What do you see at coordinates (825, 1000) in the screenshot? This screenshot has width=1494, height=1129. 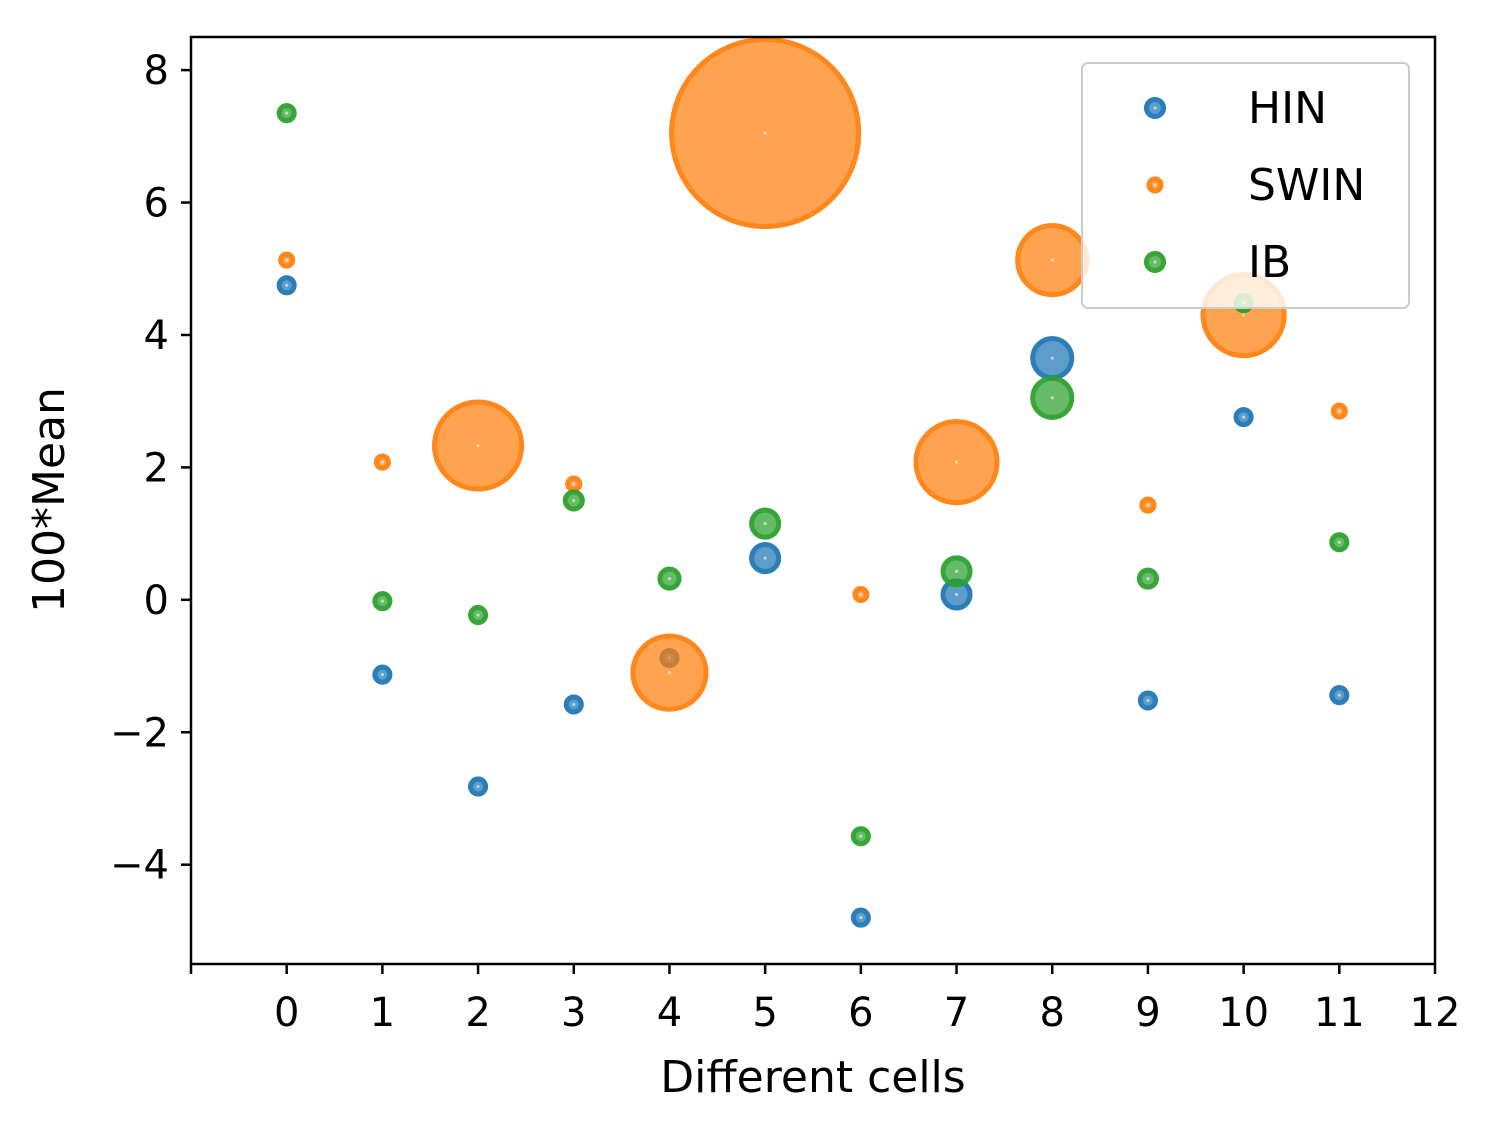 I see `x-axis: 0 1 2 3 4 5 6 7 8 9 10 11 12` at bounding box center [825, 1000].